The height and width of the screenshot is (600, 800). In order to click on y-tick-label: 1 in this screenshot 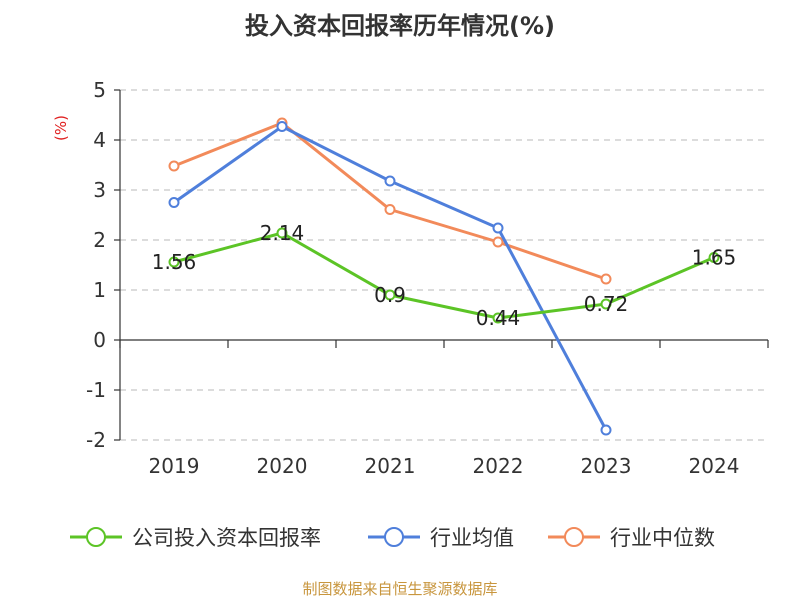, I will do `click(99, 290)`.